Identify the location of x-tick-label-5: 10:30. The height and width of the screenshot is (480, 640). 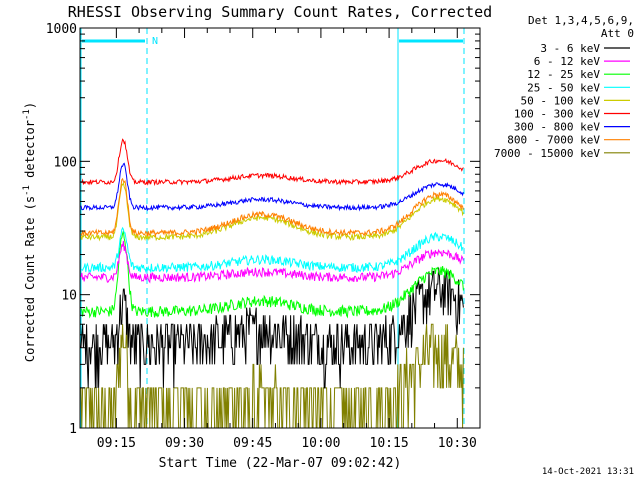
(457, 443).